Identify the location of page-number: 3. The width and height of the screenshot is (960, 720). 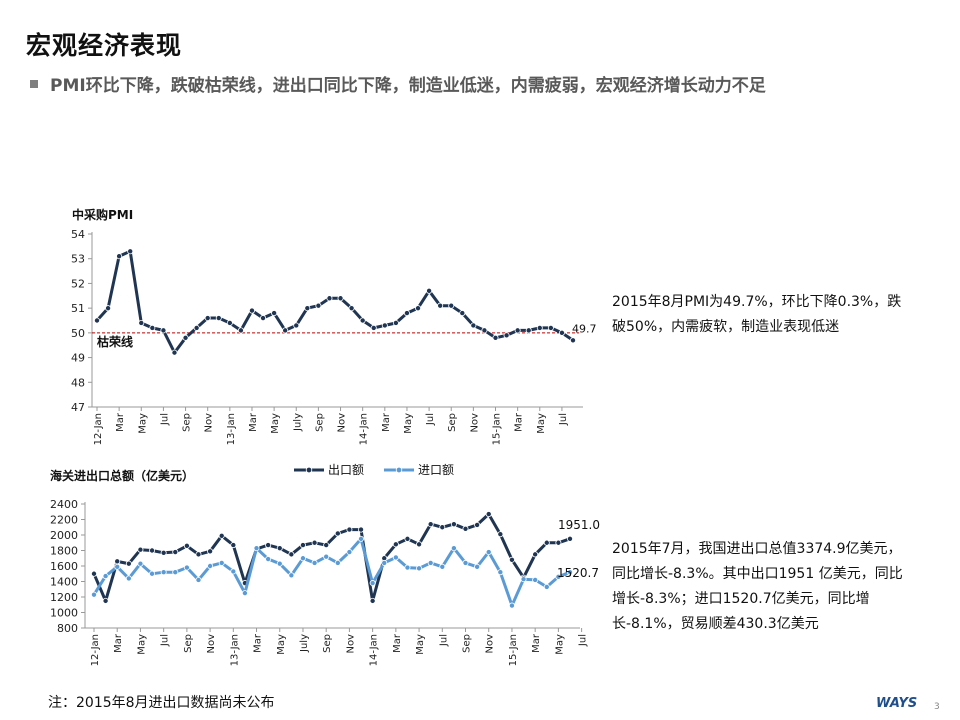
(937, 707).